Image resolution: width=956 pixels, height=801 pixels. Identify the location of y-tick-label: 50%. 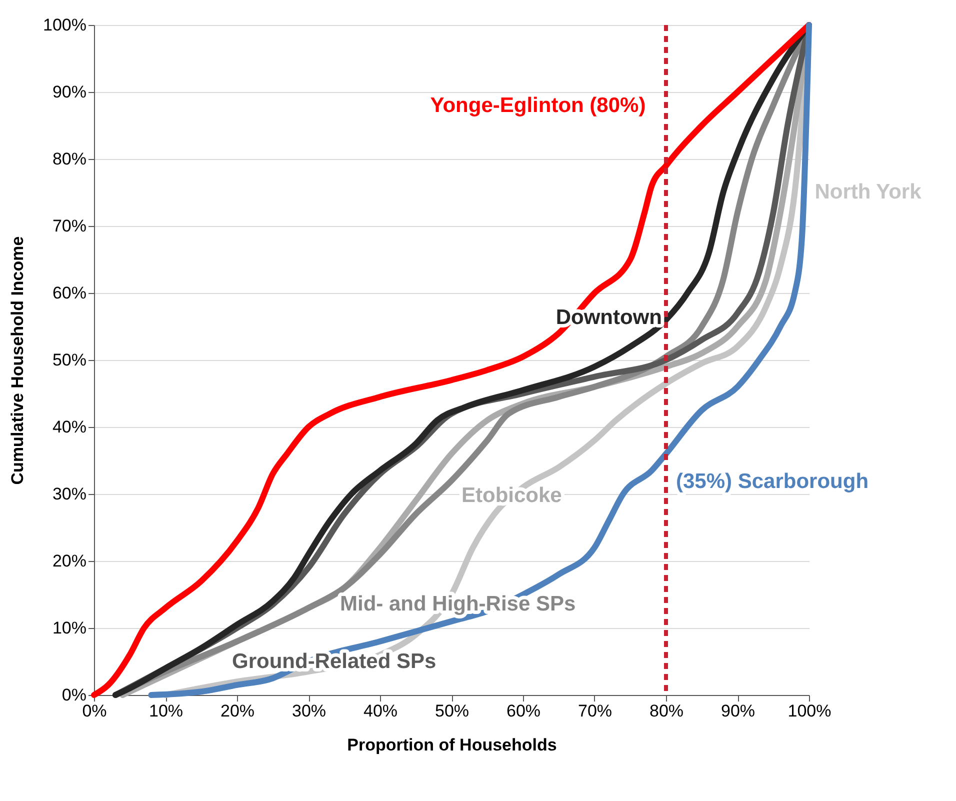
(69, 360).